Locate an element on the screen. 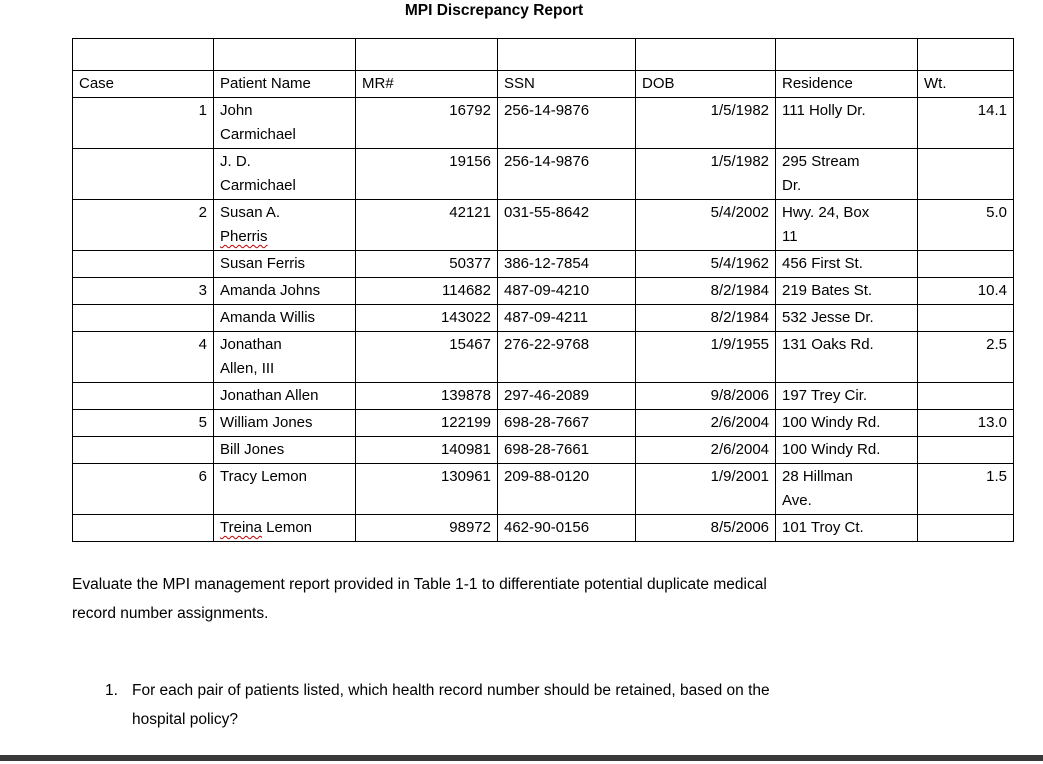  spacer-row is located at coordinates (543, 54).